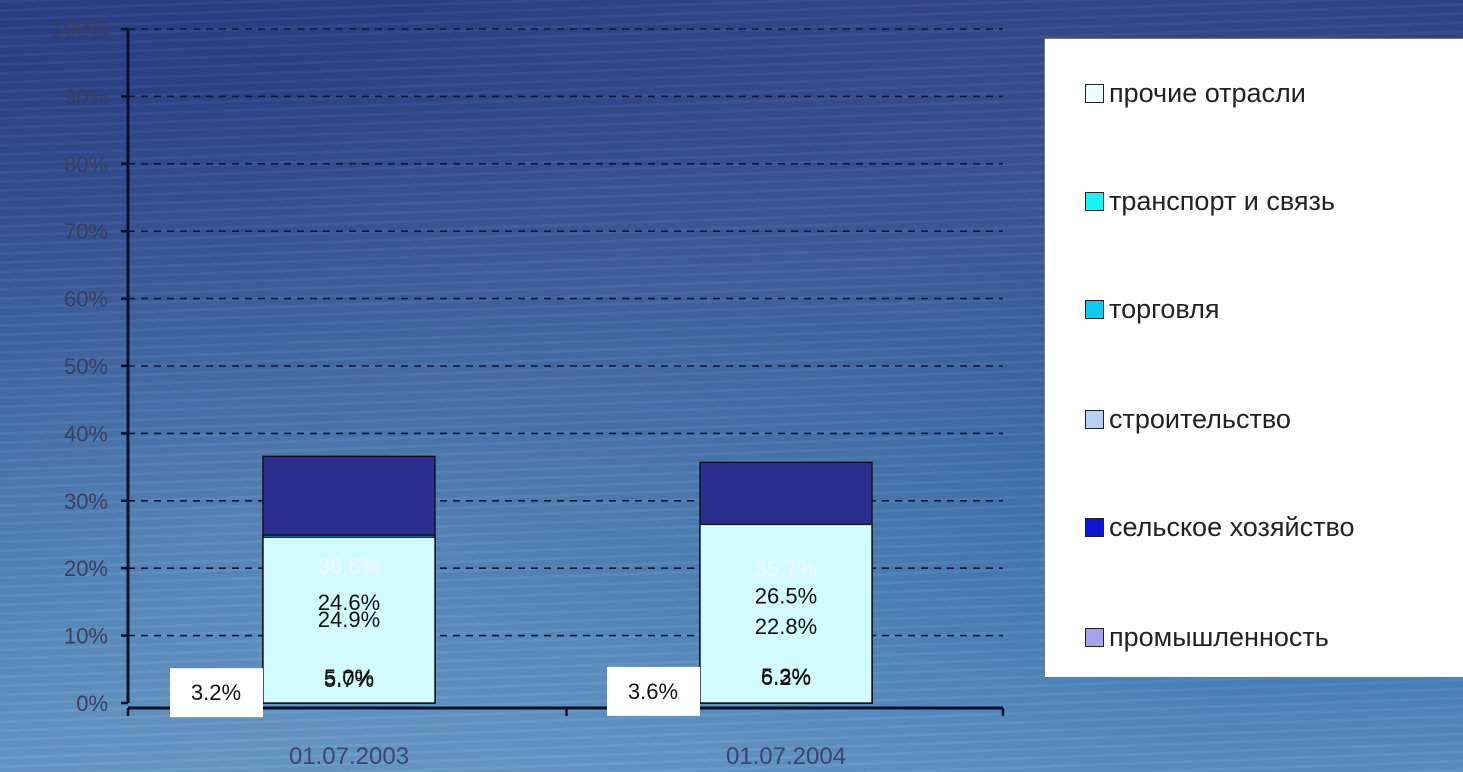 The image size is (1463, 772). I want to click on data-label: 35.7%, so click(786, 569).